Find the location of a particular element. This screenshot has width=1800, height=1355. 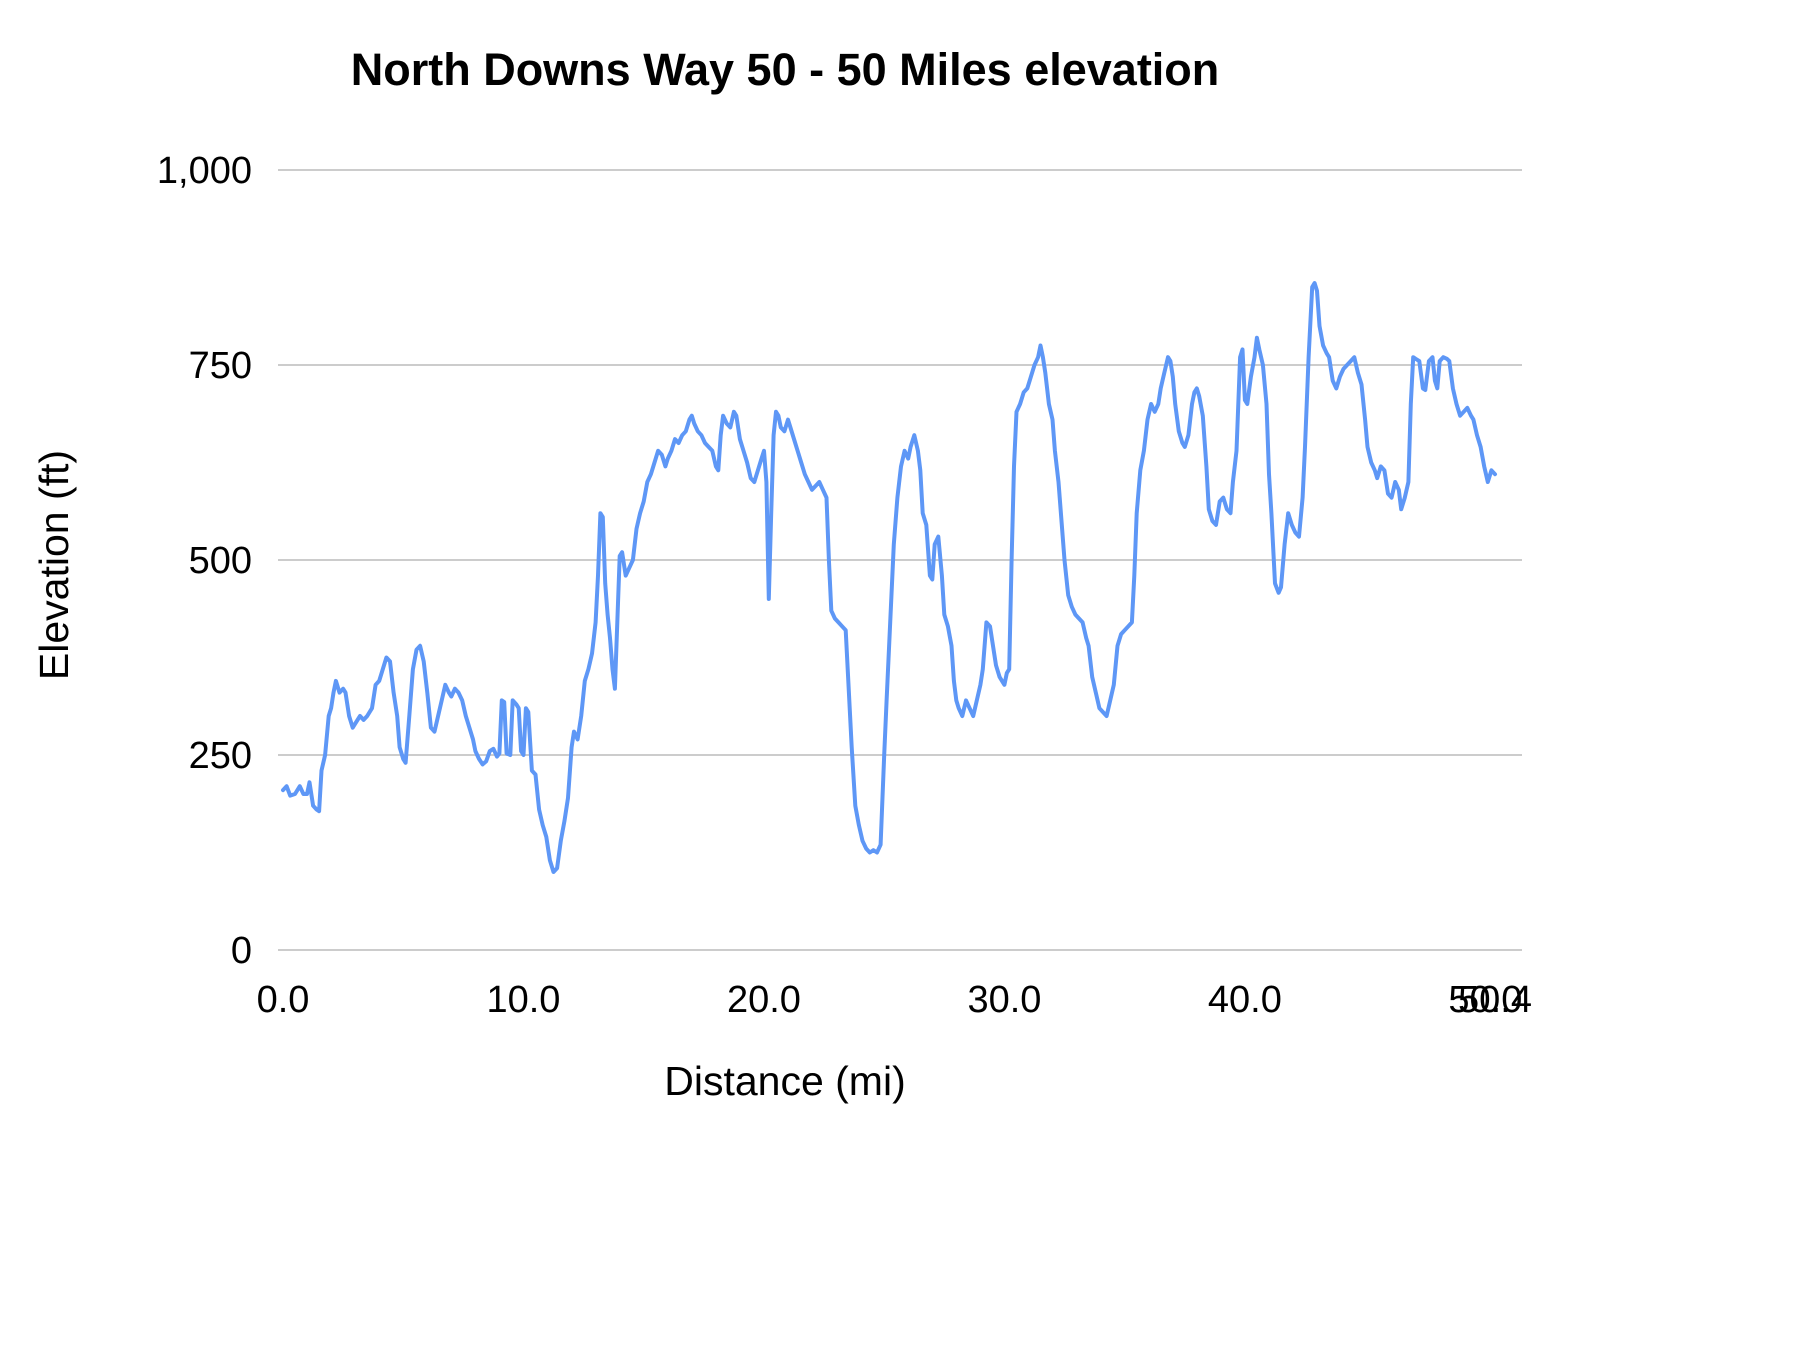

x-tick-label: 20.0 is located at coordinates (764, 1000).